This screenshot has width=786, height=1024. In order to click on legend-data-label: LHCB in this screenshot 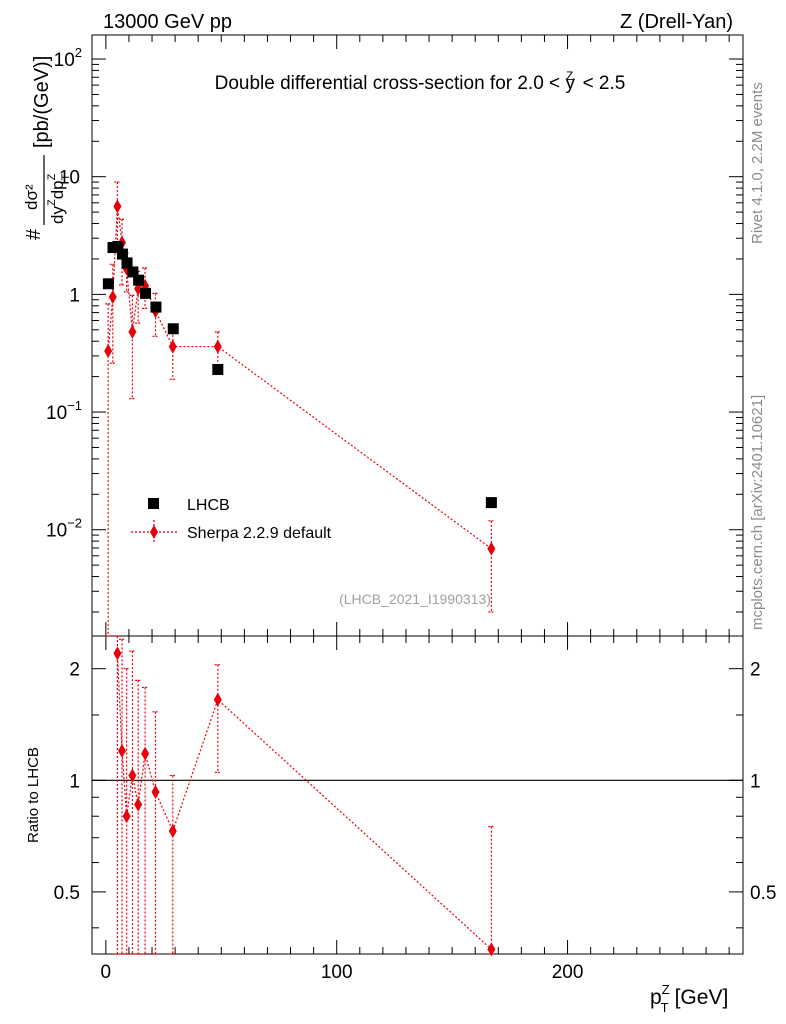, I will do `click(208, 505)`.